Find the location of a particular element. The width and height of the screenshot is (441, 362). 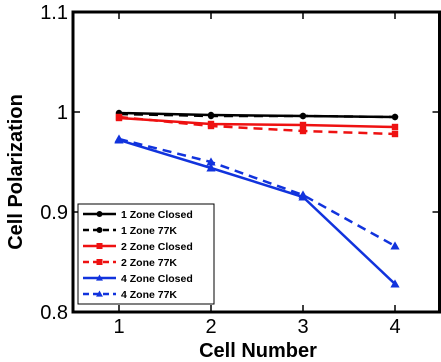

x-axis-title: Cell Number is located at coordinates (258, 351).